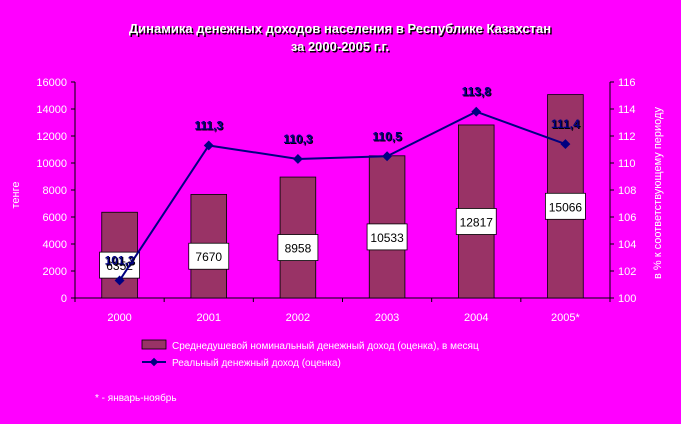  I want to click on y-left-tick-label: 8000, so click(55, 191).